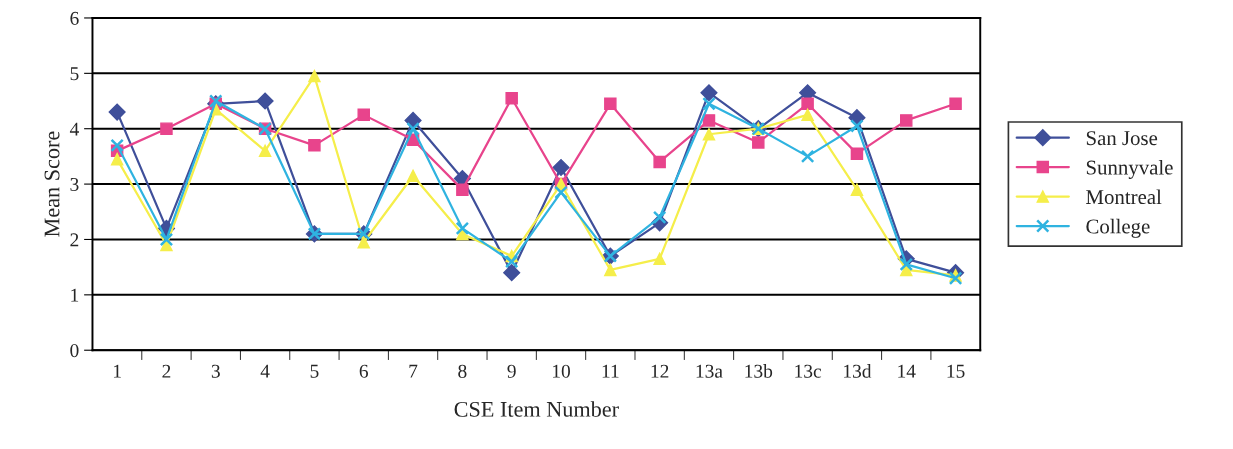 The image size is (1233, 449). I want to click on x-tick-label: 15, so click(956, 371).